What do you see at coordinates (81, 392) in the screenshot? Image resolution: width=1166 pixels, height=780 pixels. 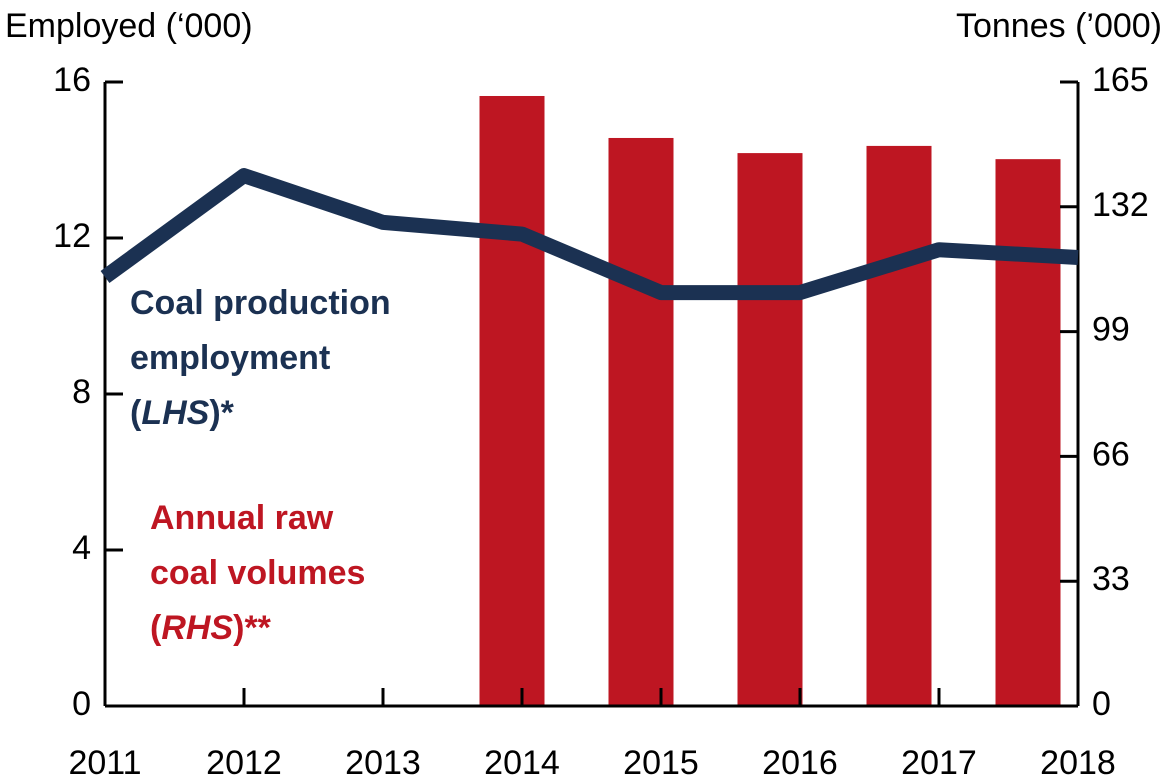 I see `y-tick-label: 8` at bounding box center [81, 392].